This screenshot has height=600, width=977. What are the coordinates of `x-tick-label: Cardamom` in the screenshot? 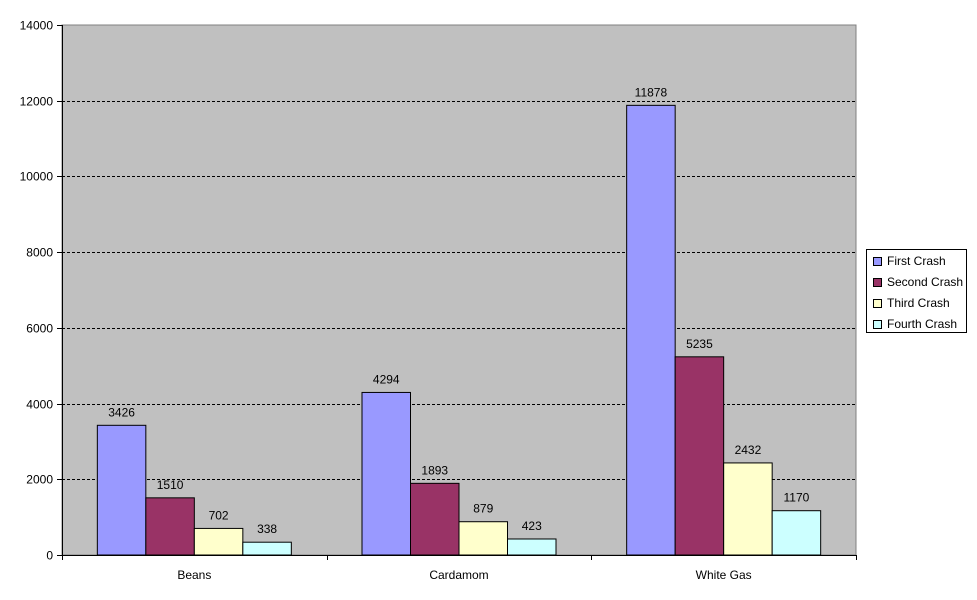 It's located at (458, 575).